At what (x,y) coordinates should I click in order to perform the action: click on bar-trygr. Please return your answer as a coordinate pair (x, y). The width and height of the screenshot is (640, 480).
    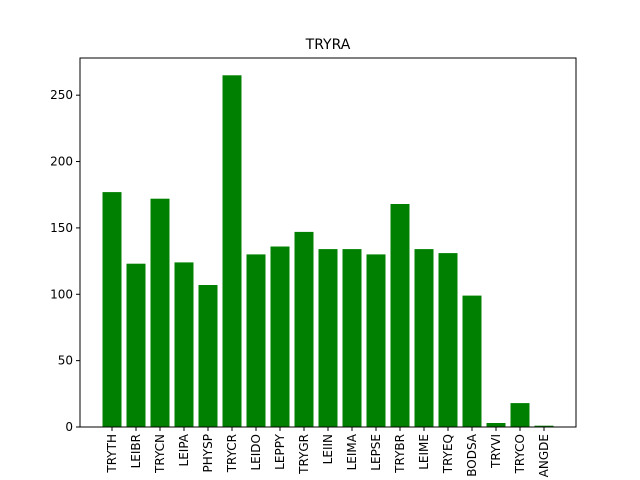
    Looking at the image, I should click on (304, 329).